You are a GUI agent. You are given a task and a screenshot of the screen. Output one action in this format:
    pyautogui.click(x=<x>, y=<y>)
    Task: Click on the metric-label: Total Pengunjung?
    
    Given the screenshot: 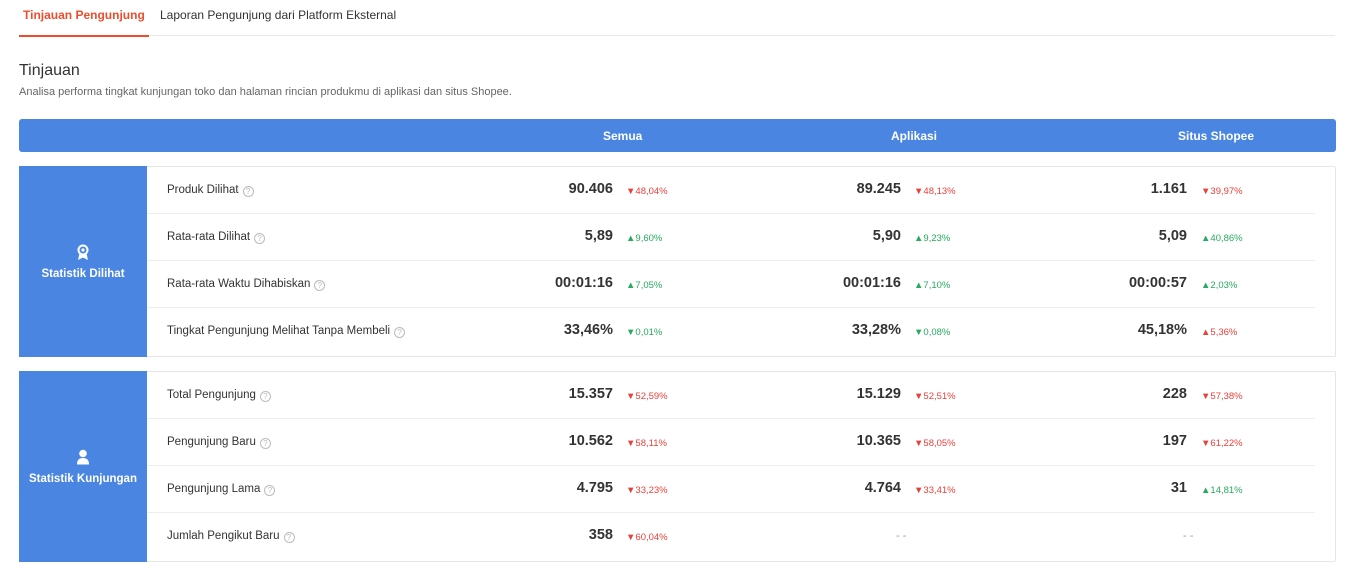 What is the action you would take?
    pyautogui.click(x=219, y=395)
    